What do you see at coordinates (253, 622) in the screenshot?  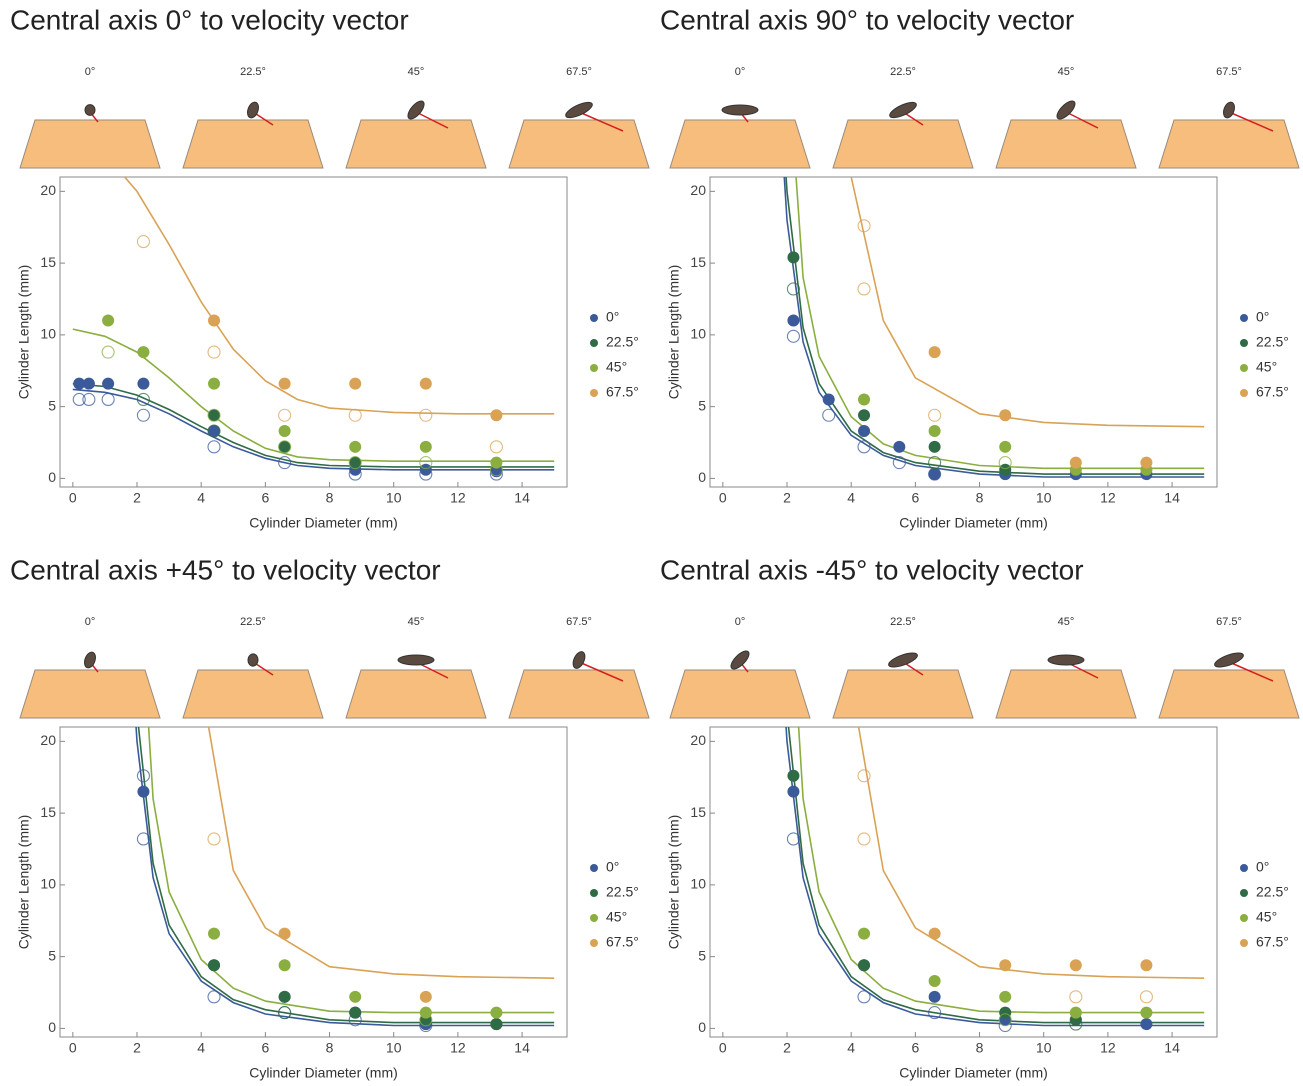 I see `orientation-label: 22.5°` at bounding box center [253, 622].